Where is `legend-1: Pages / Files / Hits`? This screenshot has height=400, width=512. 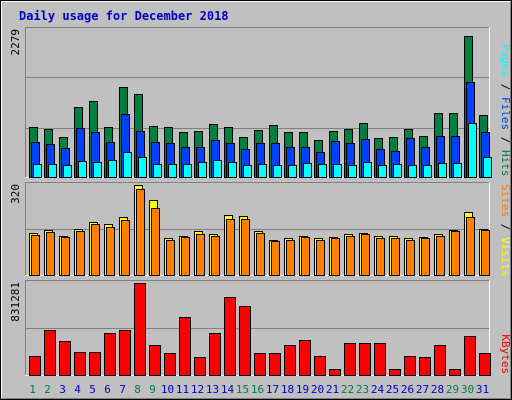 legend-1: Pages / Files / Hits is located at coordinates (505, 110).